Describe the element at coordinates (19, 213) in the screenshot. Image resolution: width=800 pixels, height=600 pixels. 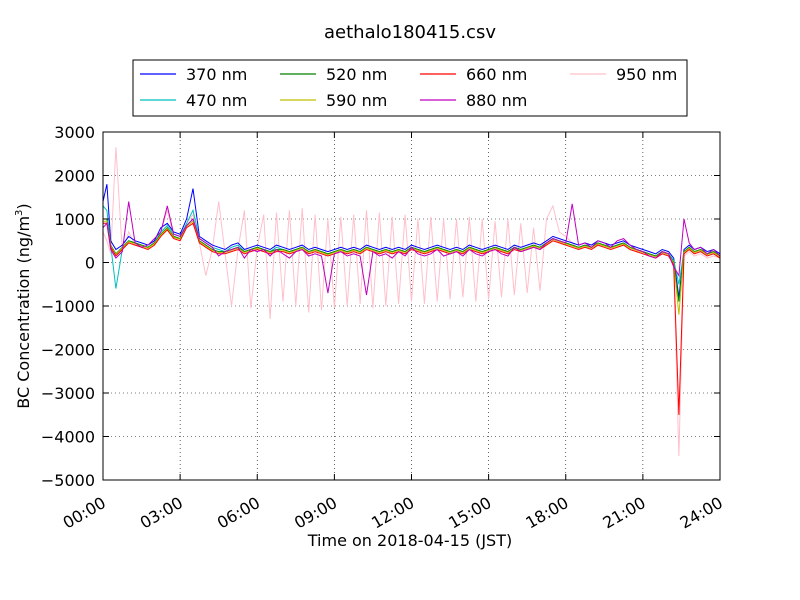
I see `y-axis-label-superscript: 3` at that location.